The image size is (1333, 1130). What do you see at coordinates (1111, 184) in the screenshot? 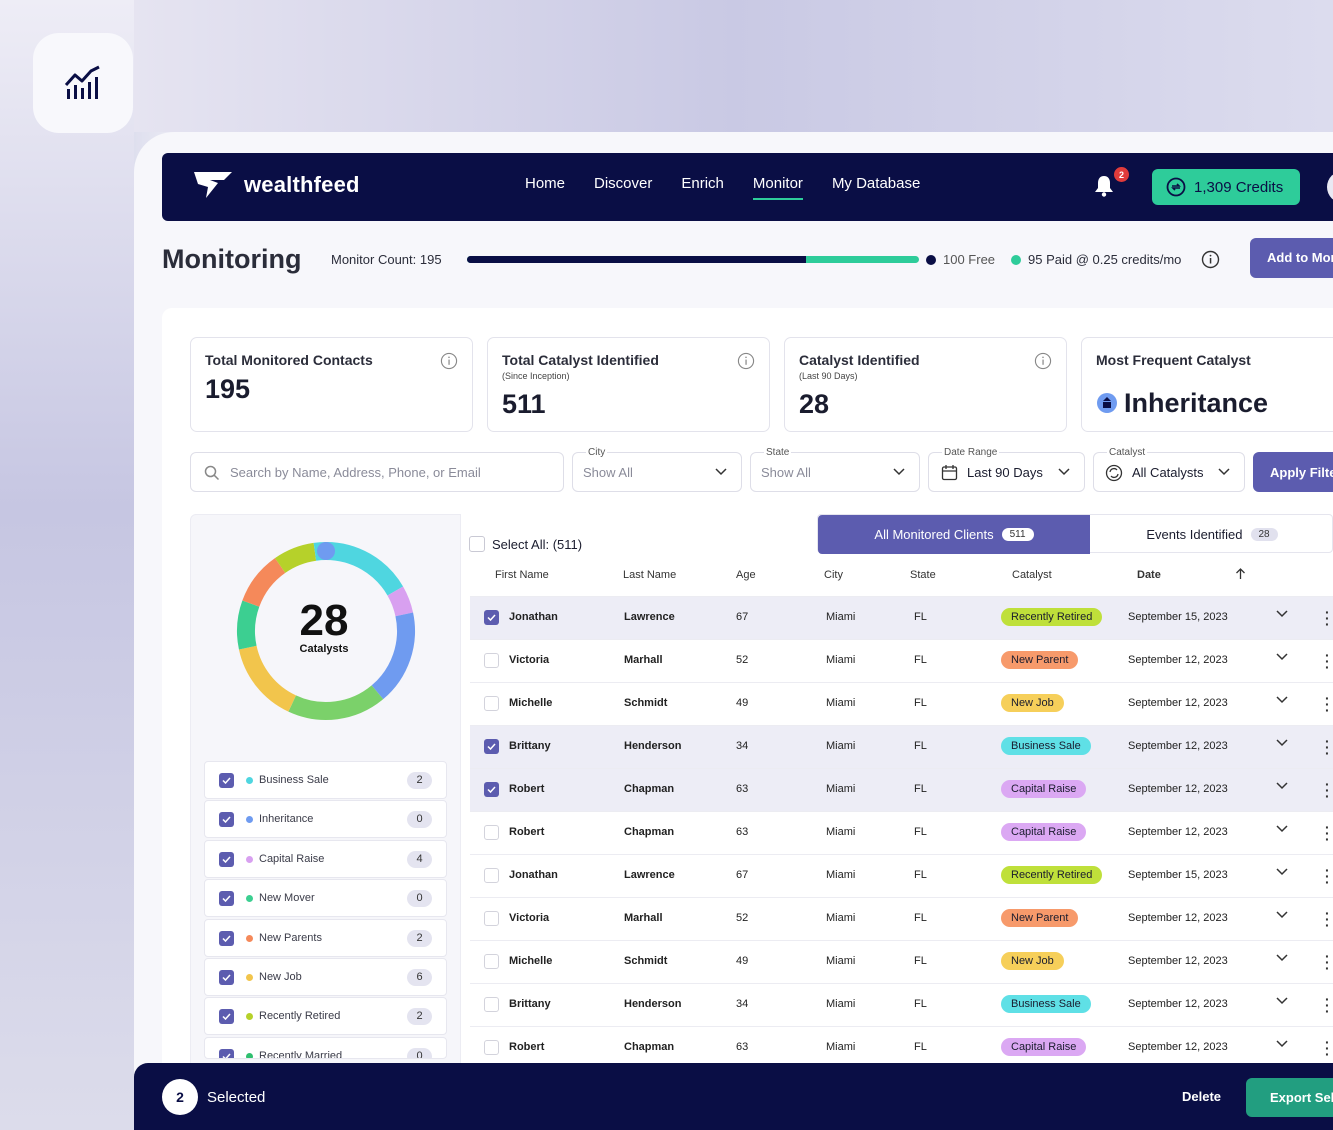
I see `notifications-button: 2` at bounding box center [1111, 184].